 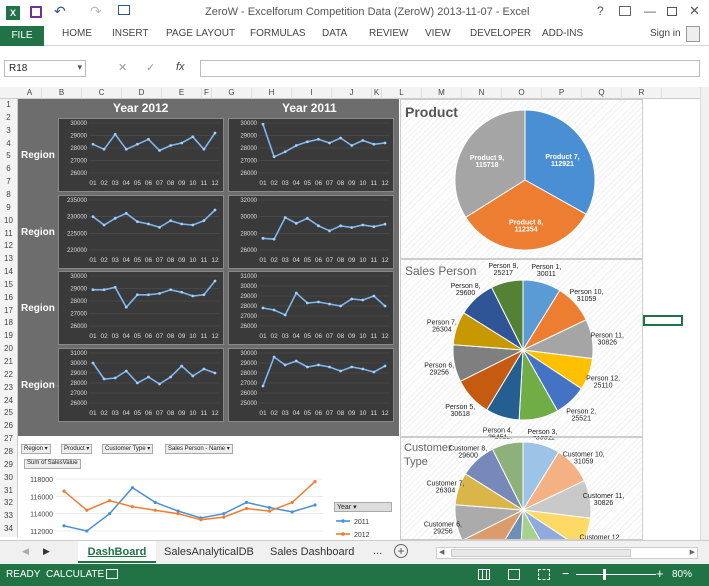 What do you see at coordinates (207, 93) in the screenshot?
I see `column-label: F` at bounding box center [207, 93].